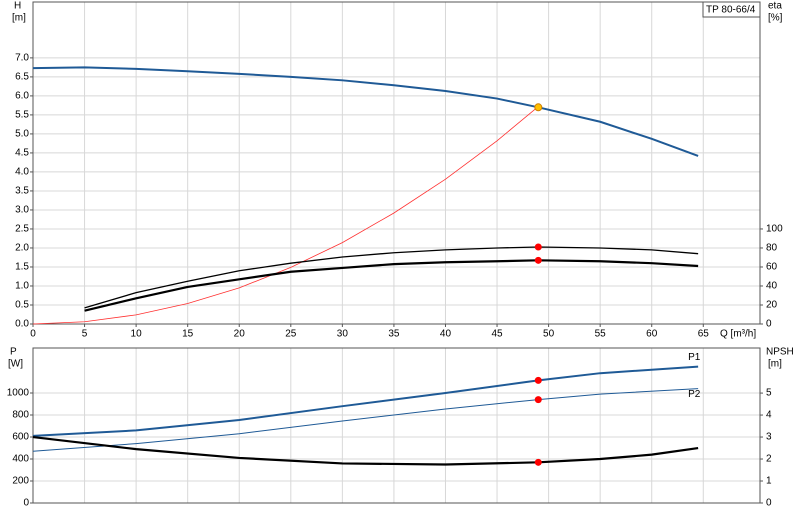 The width and height of the screenshot is (800, 520). What do you see at coordinates (775, 364) in the screenshot?
I see `y2-axis-unit: [m]` at bounding box center [775, 364].